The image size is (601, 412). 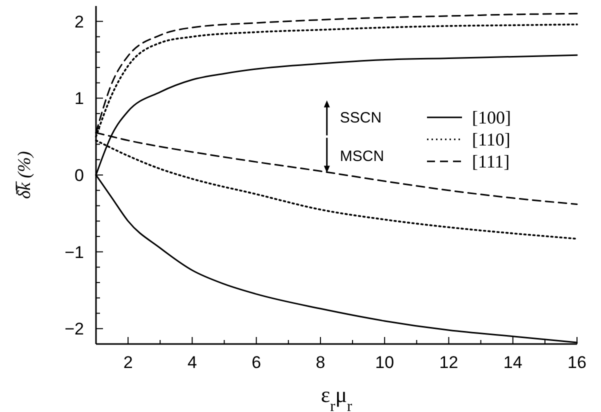 What do you see at coordinates (491, 118) in the screenshot?
I see `legend-label: [100]` at bounding box center [491, 118].